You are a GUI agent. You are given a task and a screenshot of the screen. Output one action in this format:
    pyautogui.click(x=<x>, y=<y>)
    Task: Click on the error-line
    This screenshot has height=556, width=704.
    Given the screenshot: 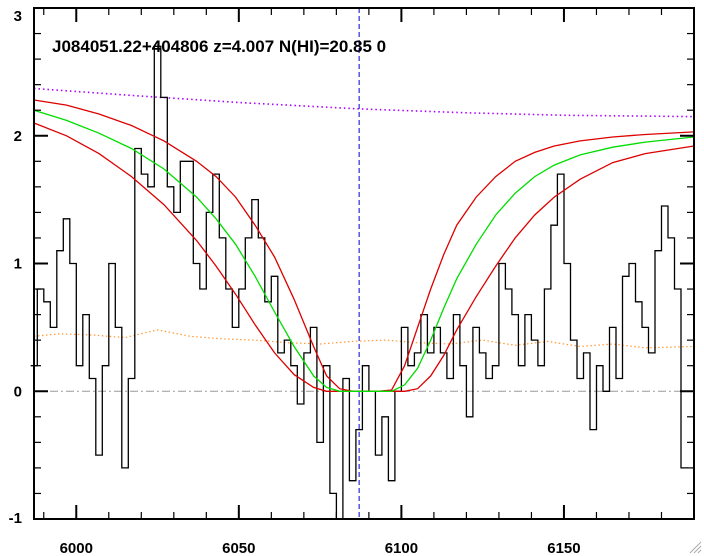 What is the action you would take?
    pyautogui.click(x=364, y=339)
    